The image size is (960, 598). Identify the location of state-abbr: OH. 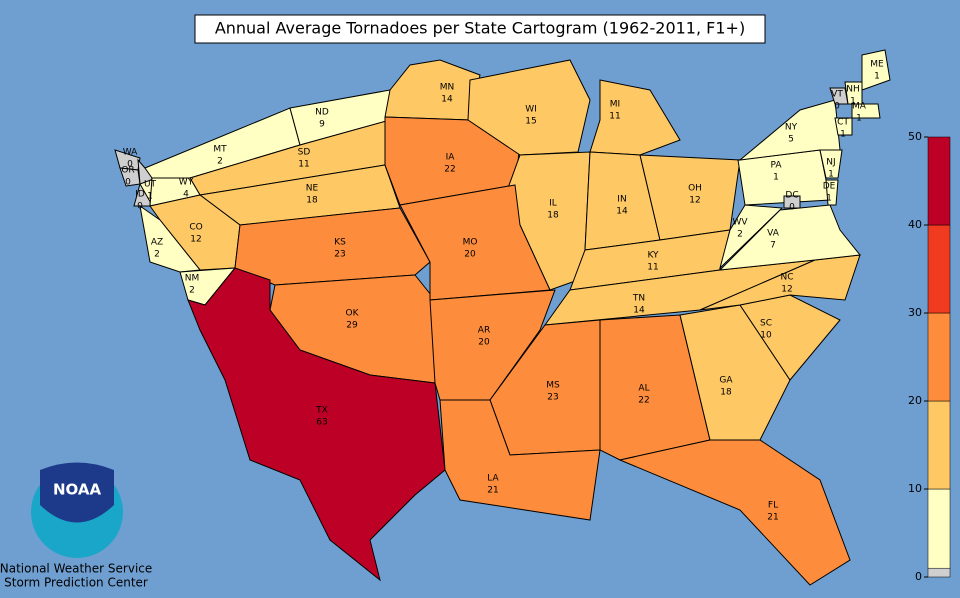
(695, 189).